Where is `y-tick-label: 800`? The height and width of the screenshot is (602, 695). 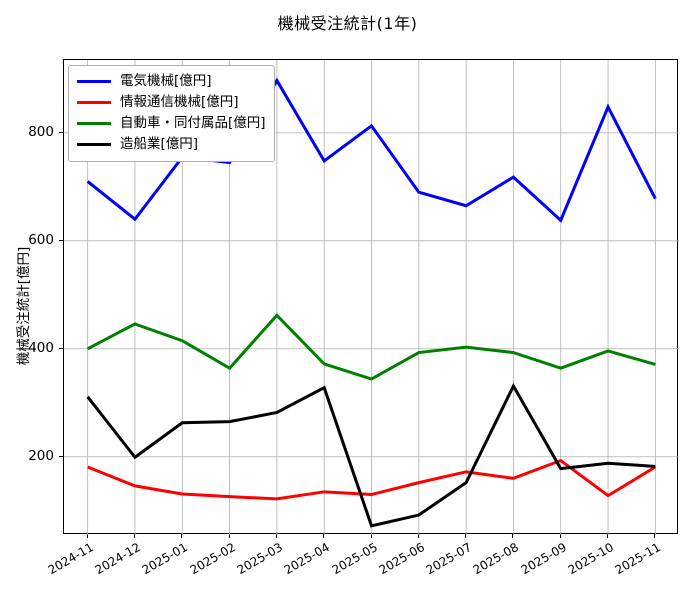 y-tick-label: 800 is located at coordinates (41, 131).